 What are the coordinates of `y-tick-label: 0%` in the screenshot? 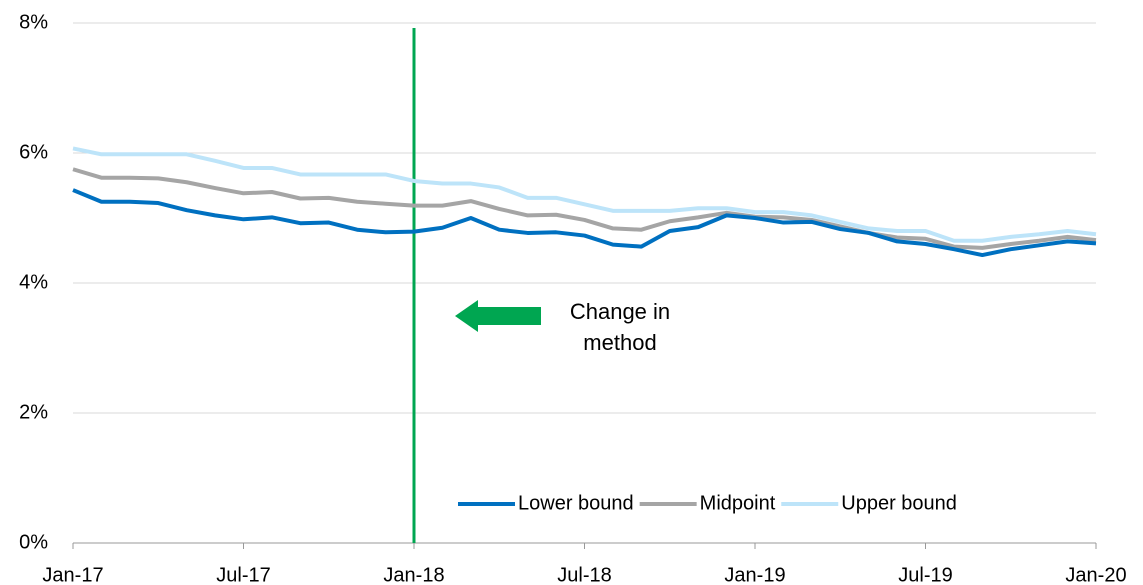 It's located at (33, 542).